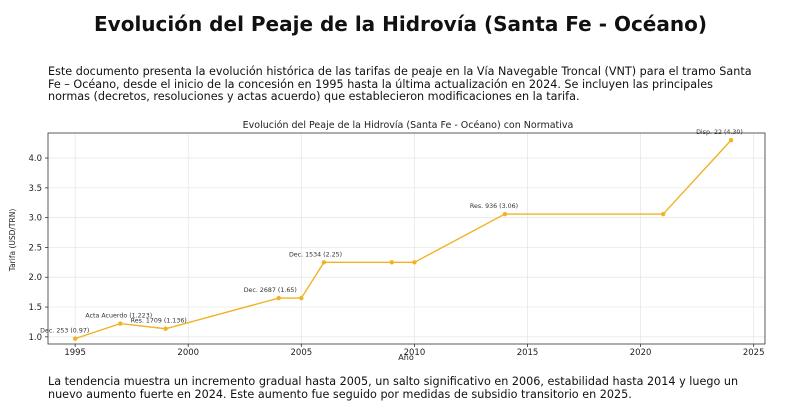 The image size is (801, 415). I want to click on y-tick-label: 2.0, so click(35, 278).